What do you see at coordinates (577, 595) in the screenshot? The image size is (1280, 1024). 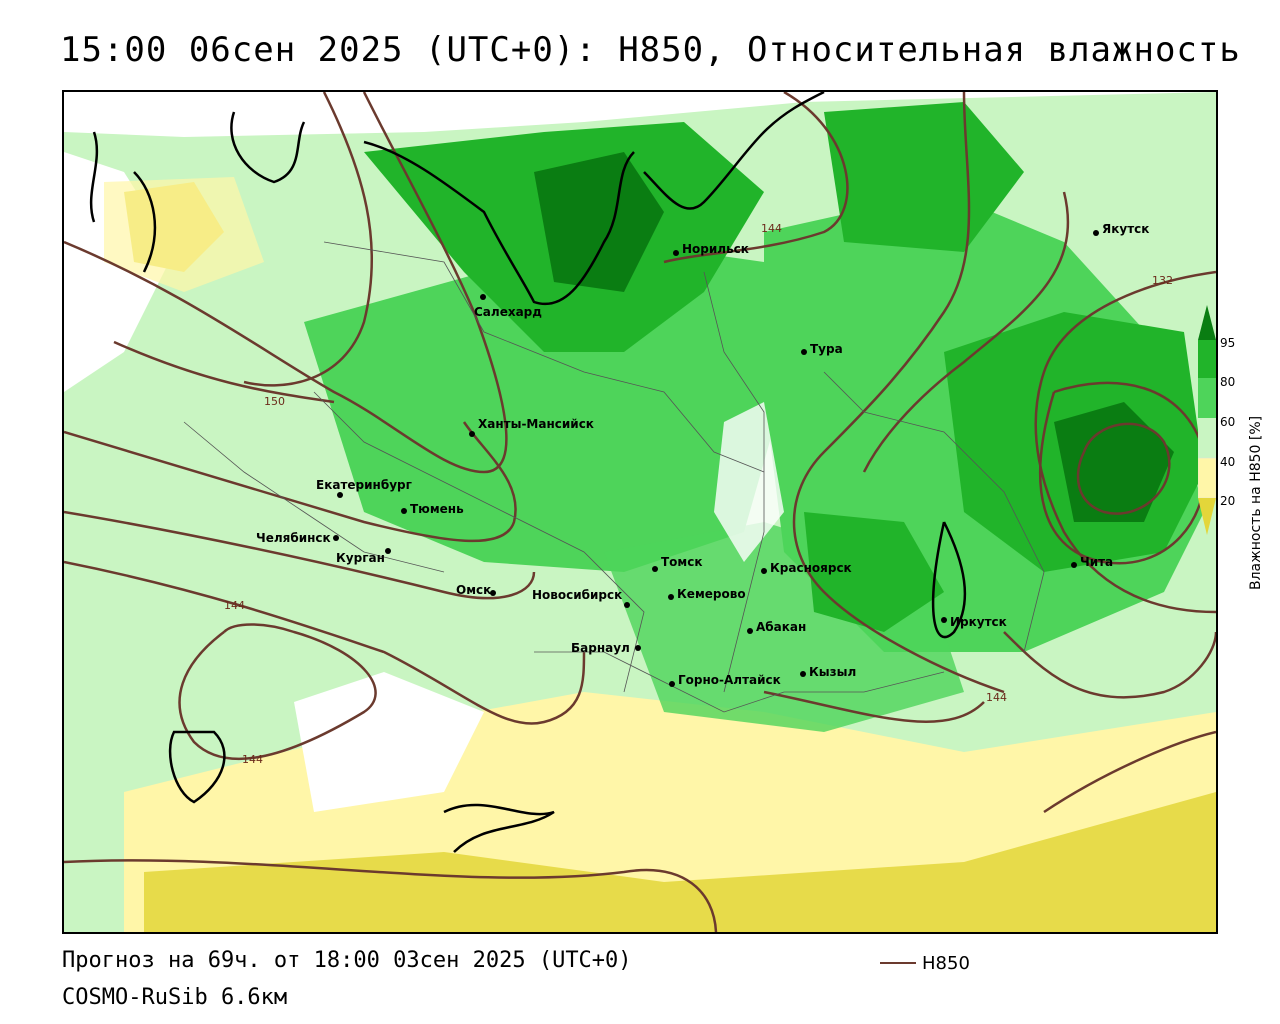 I see `city-label: Новосибирск` at bounding box center [577, 595].